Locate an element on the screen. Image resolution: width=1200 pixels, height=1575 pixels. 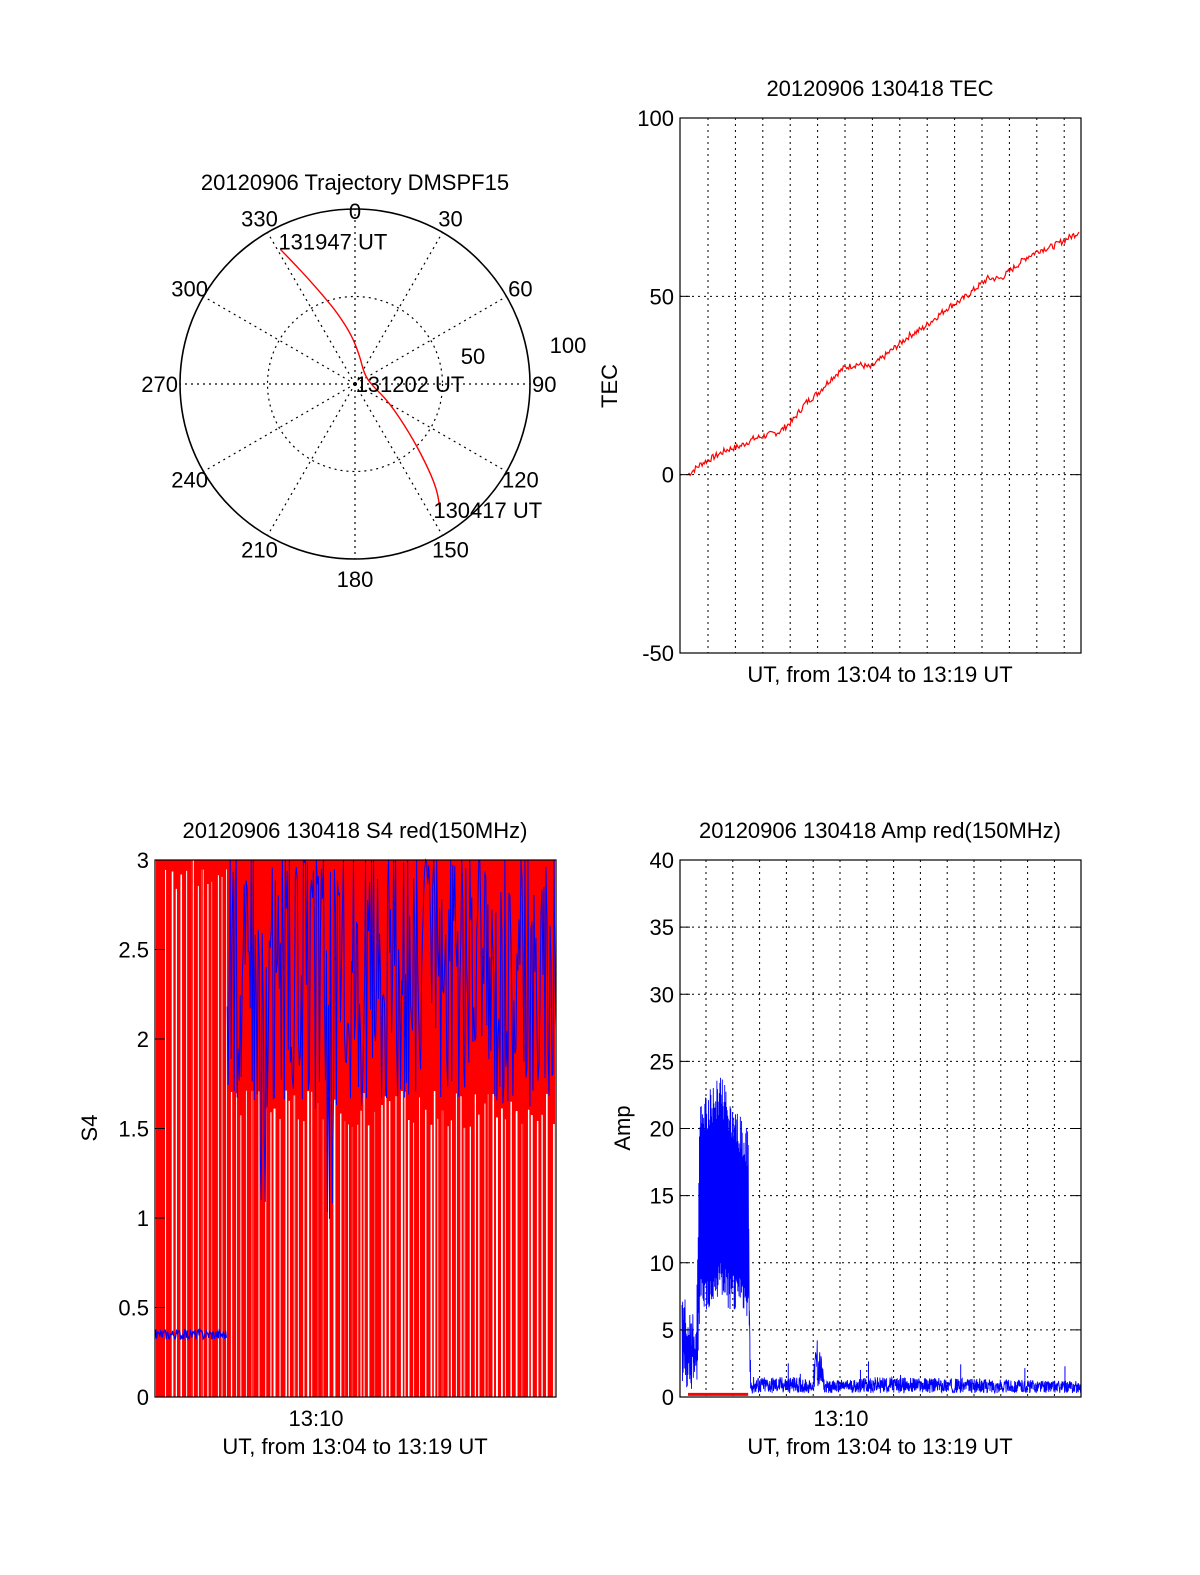
amp-y-tick-labels: 0 5 10 15 20 25 30 35 40 is located at coordinates (865, 1129).